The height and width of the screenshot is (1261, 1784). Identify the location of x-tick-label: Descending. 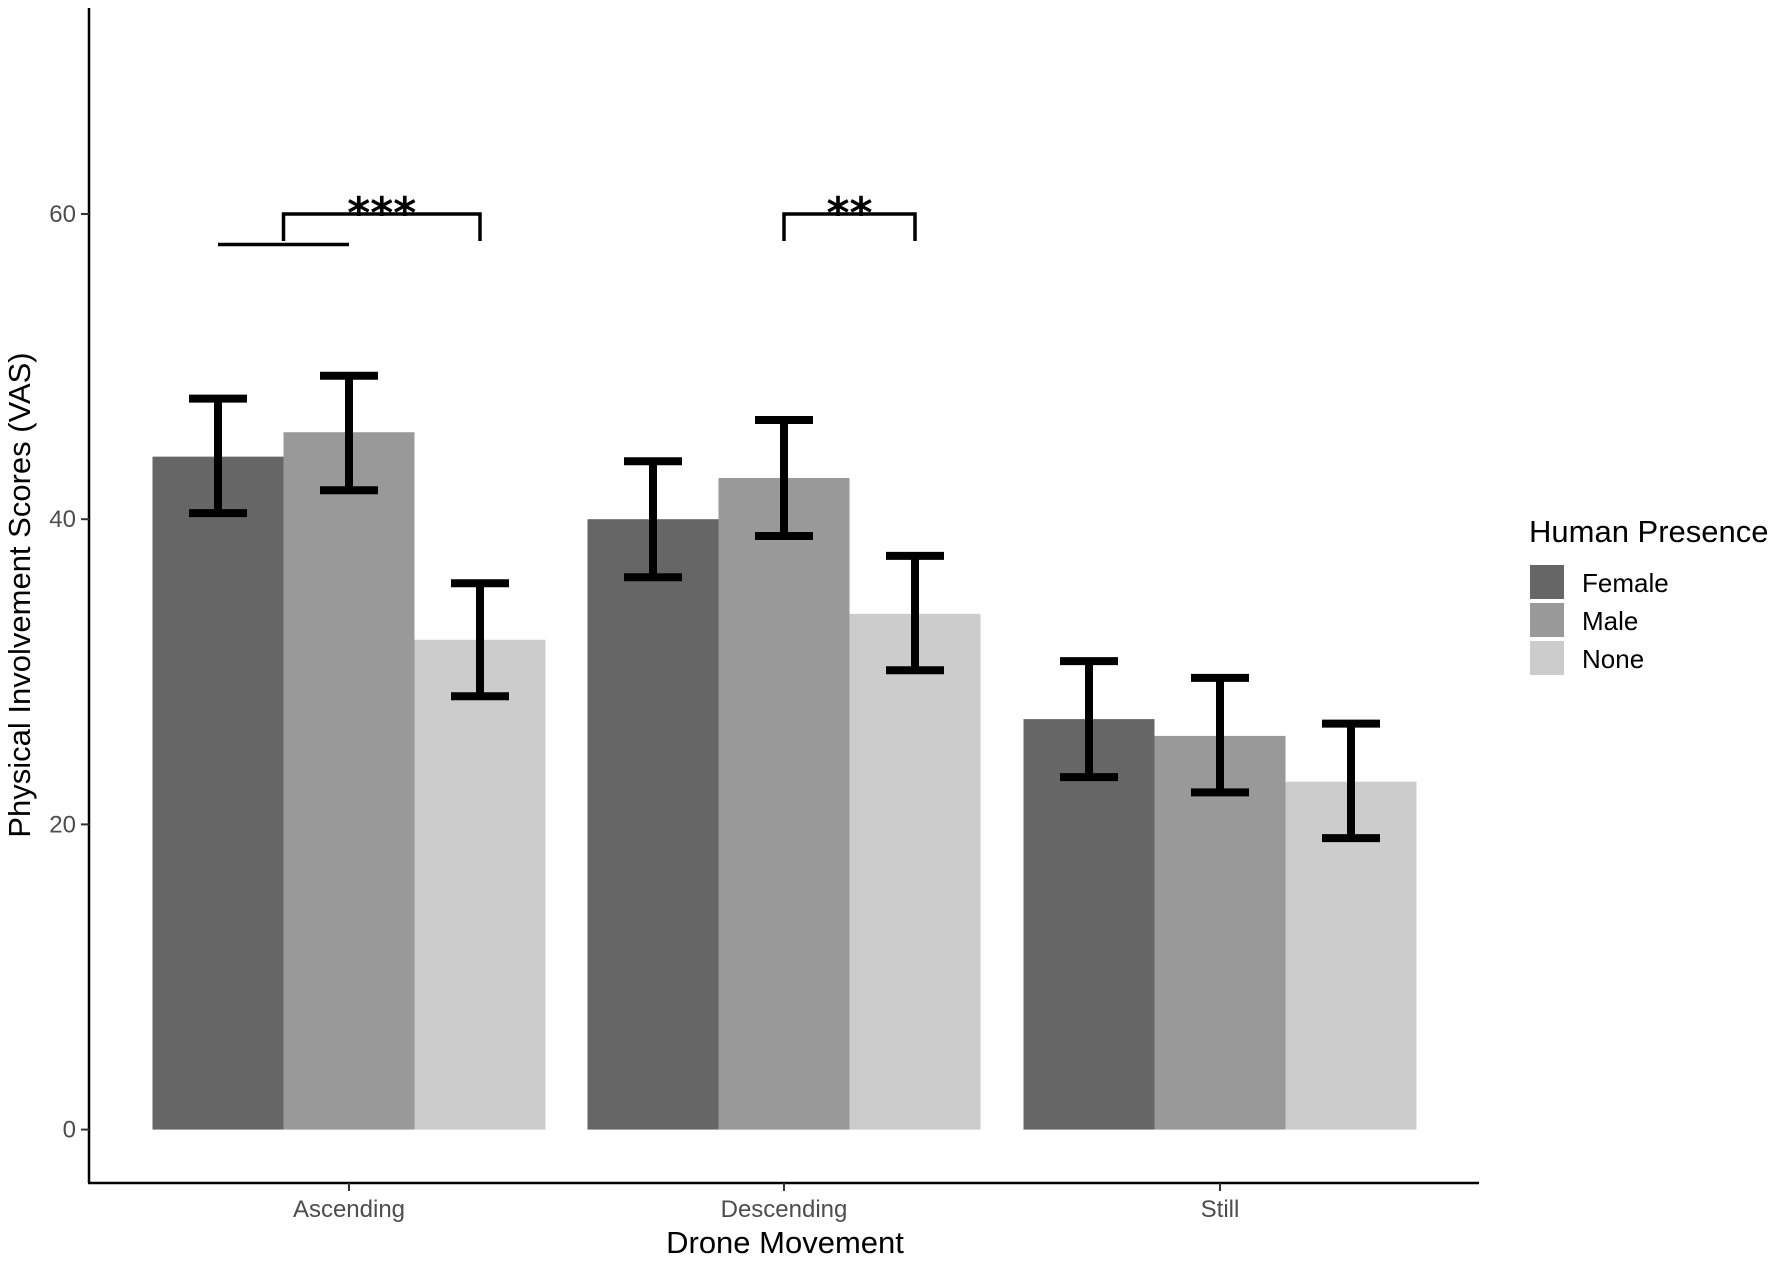
(784, 1209).